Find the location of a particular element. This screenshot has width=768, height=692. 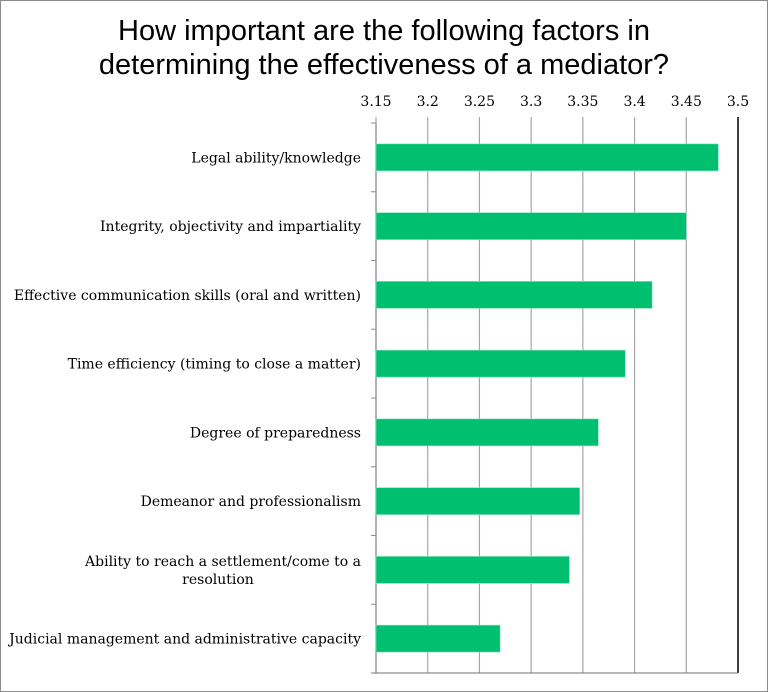

category-label: Integrity, objectivity and impartiality is located at coordinates (230, 227).